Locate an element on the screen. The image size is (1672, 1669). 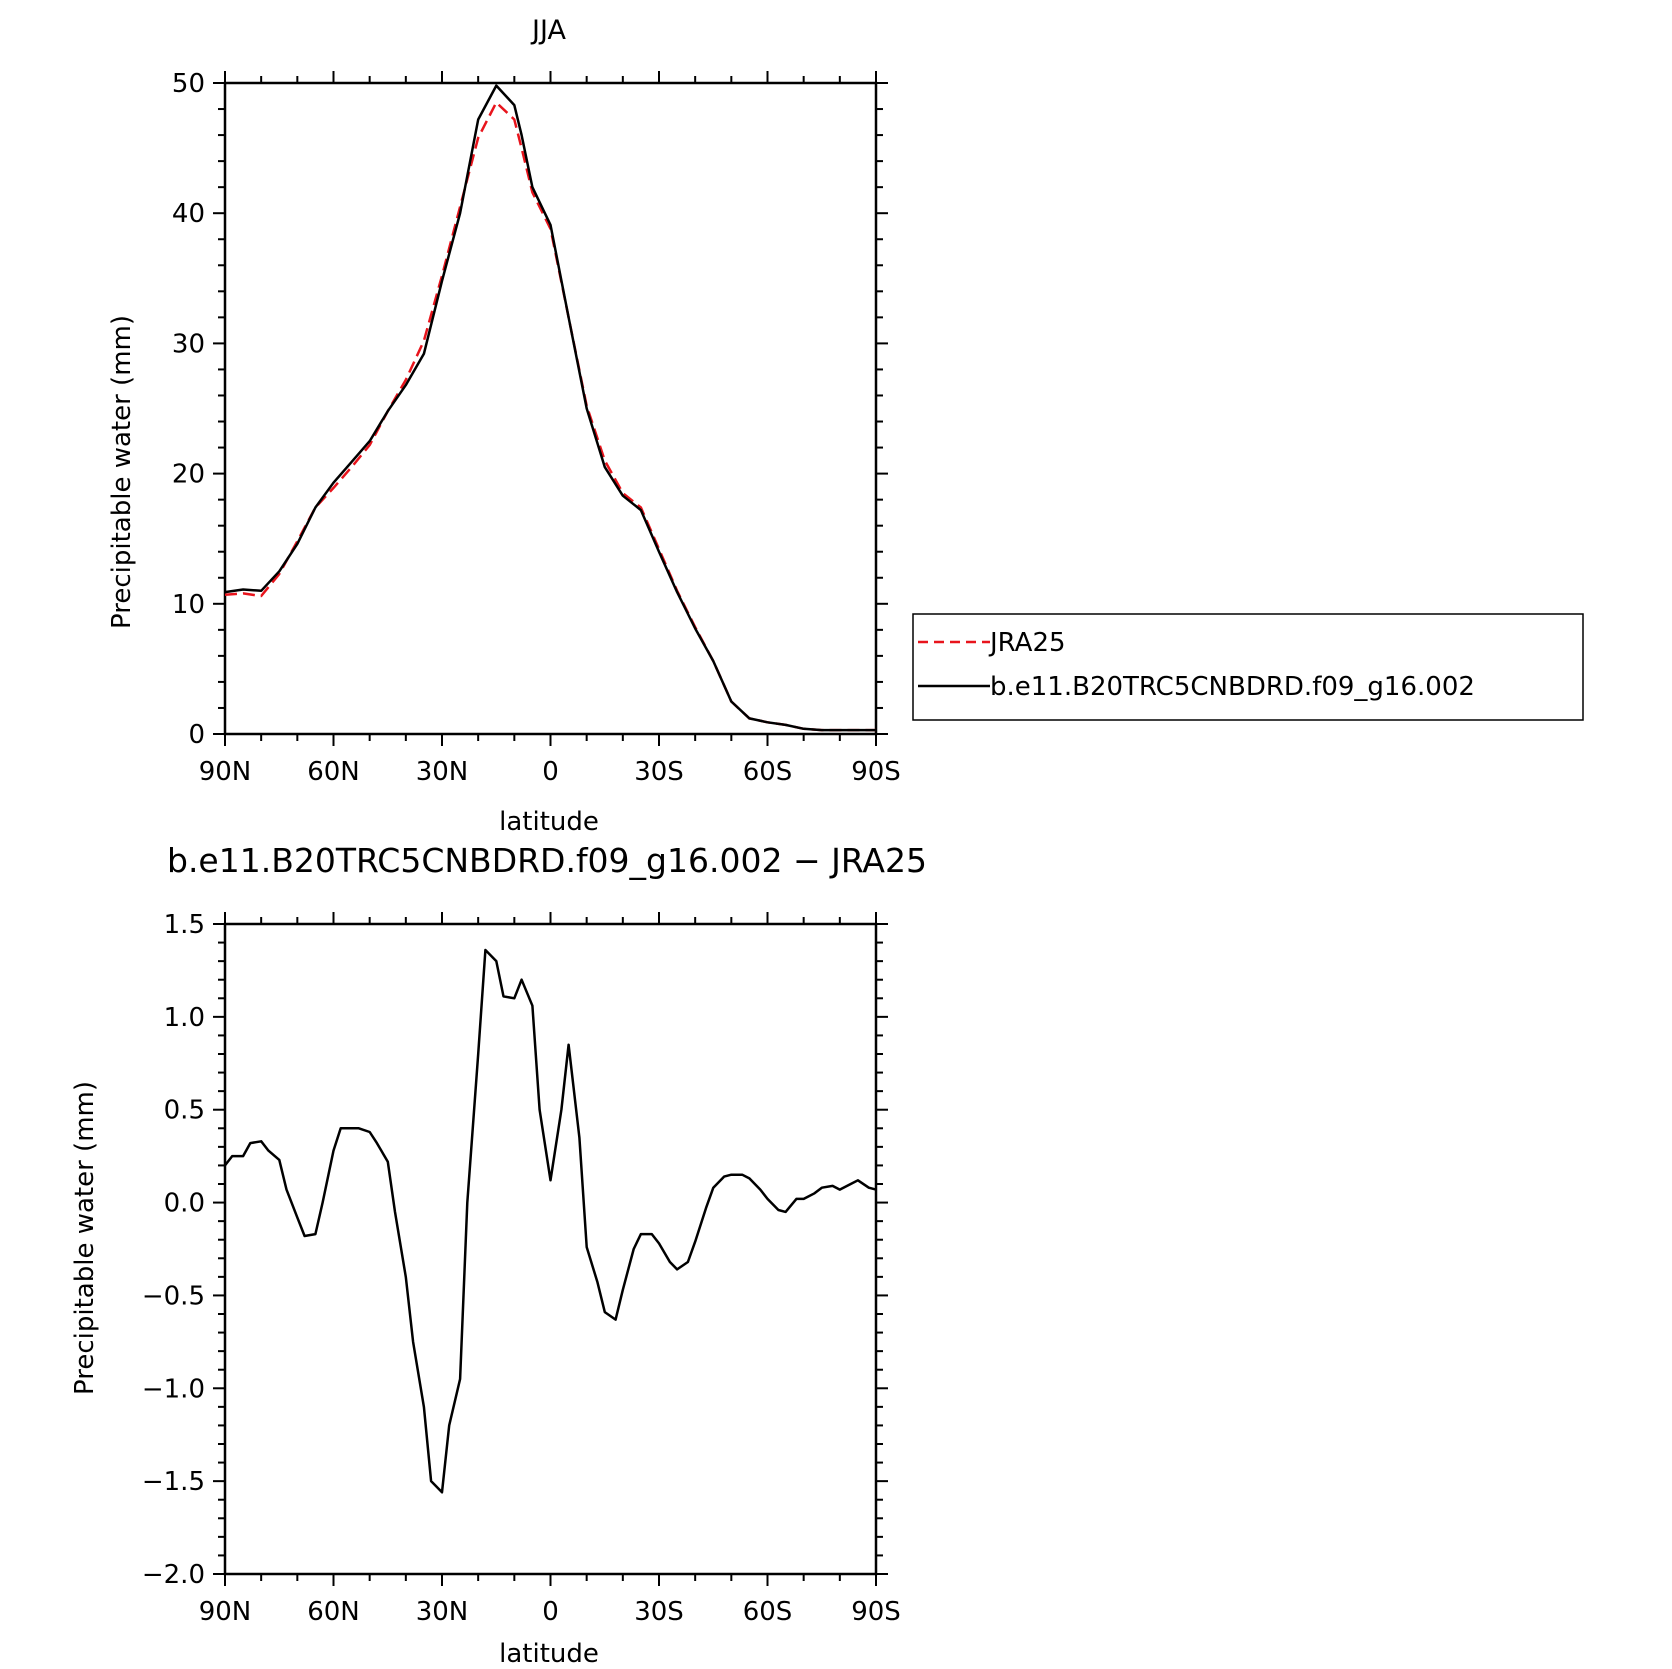
legend-label-model: b.e11.B20TRC5CNBDRD.f09_g16.002 is located at coordinates (1232, 687).